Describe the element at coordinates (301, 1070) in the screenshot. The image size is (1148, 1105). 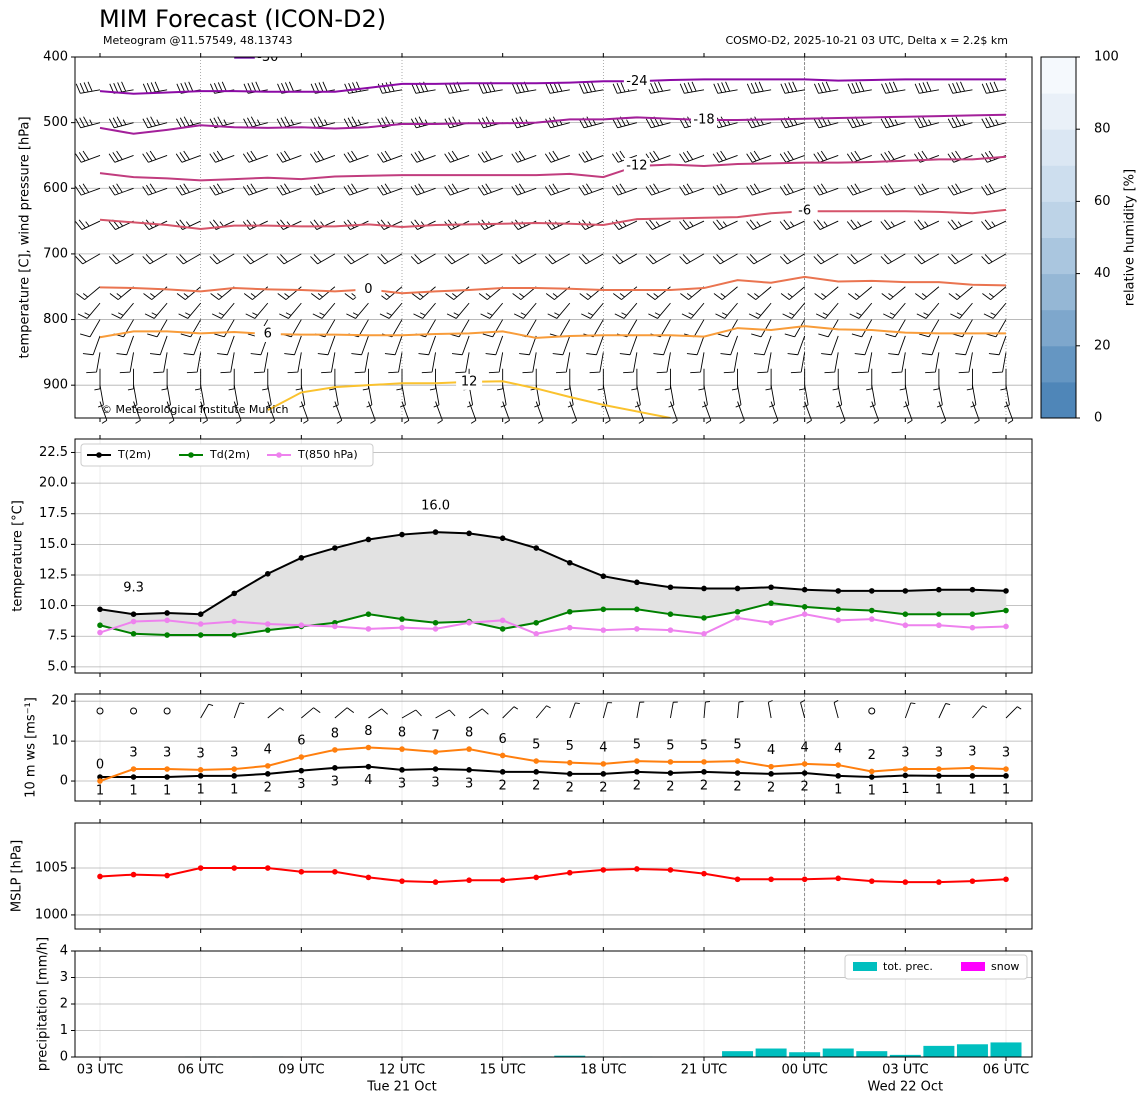
I see `x-tick-label: 09 UTC` at that location.